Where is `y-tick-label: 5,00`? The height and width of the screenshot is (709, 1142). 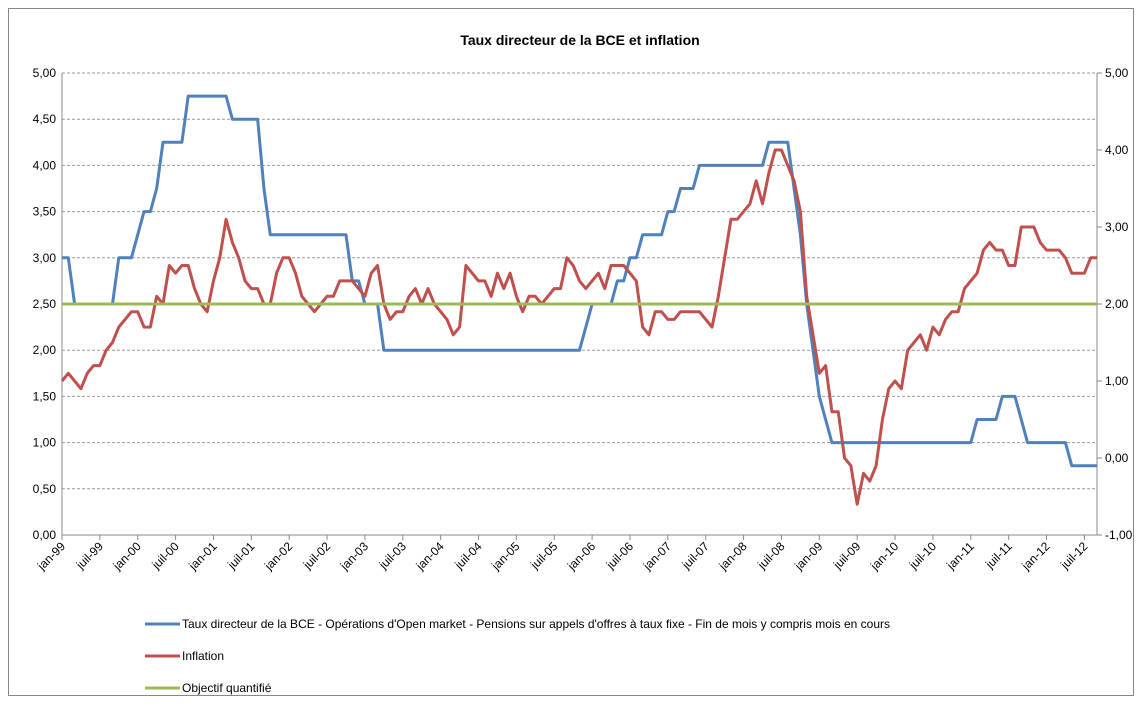 y-tick-label: 5,00 is located at coordinates (45, 73).